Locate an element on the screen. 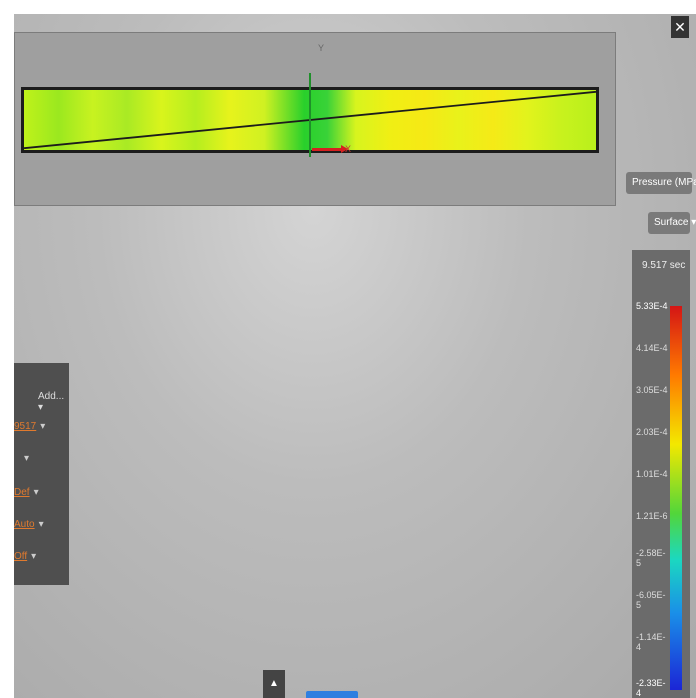 This screenshot has width=696, height=698. legend-label: -2.58E-5 is located at coordinates (651, 558).